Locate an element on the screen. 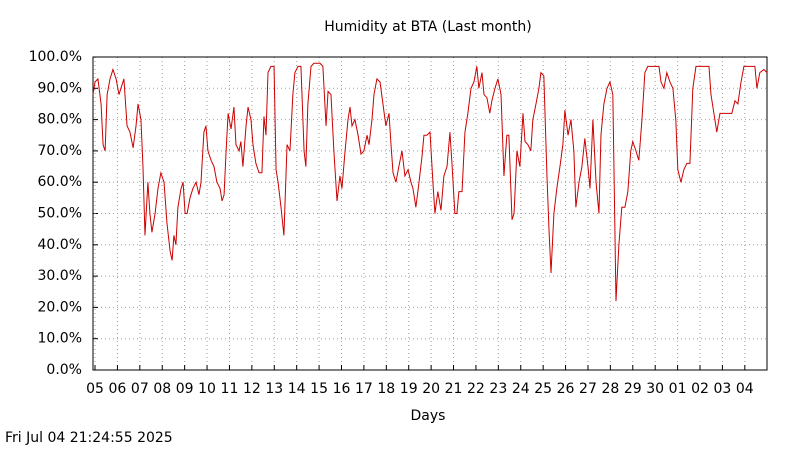  x-tick-label: 14 is located at coordinates (297, 389).